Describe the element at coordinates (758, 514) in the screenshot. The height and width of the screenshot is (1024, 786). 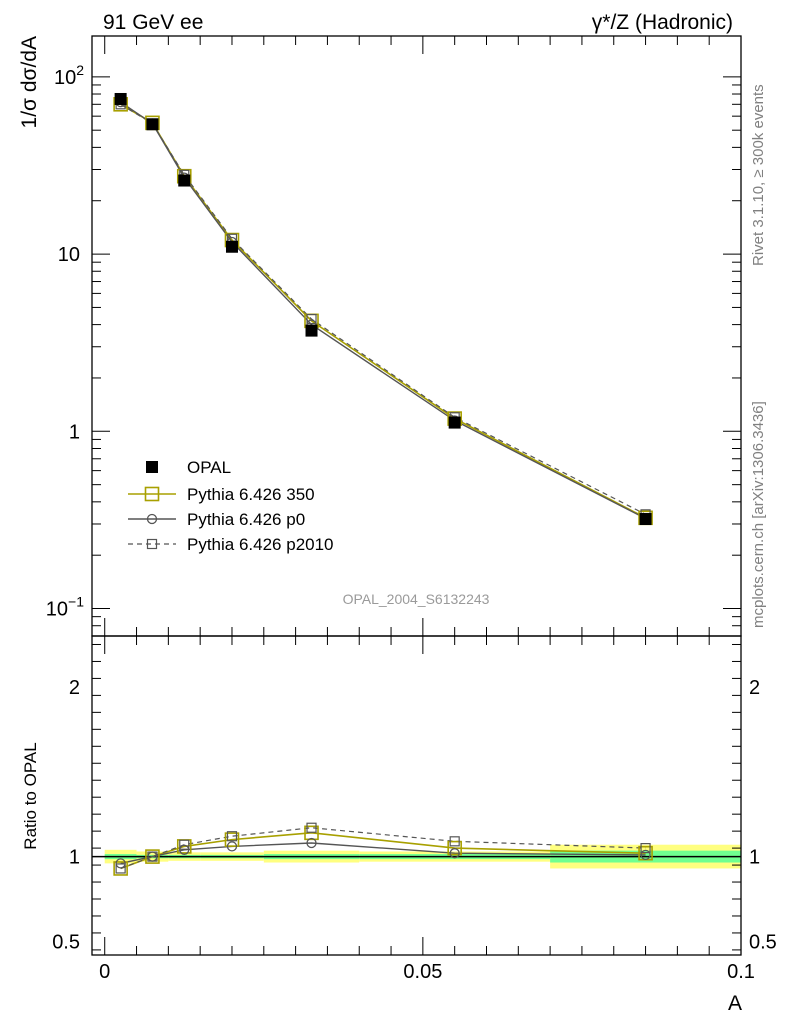
I see `mcplots-label: mcplots.cern.ch [arXiv:1306.3436]` at that location.